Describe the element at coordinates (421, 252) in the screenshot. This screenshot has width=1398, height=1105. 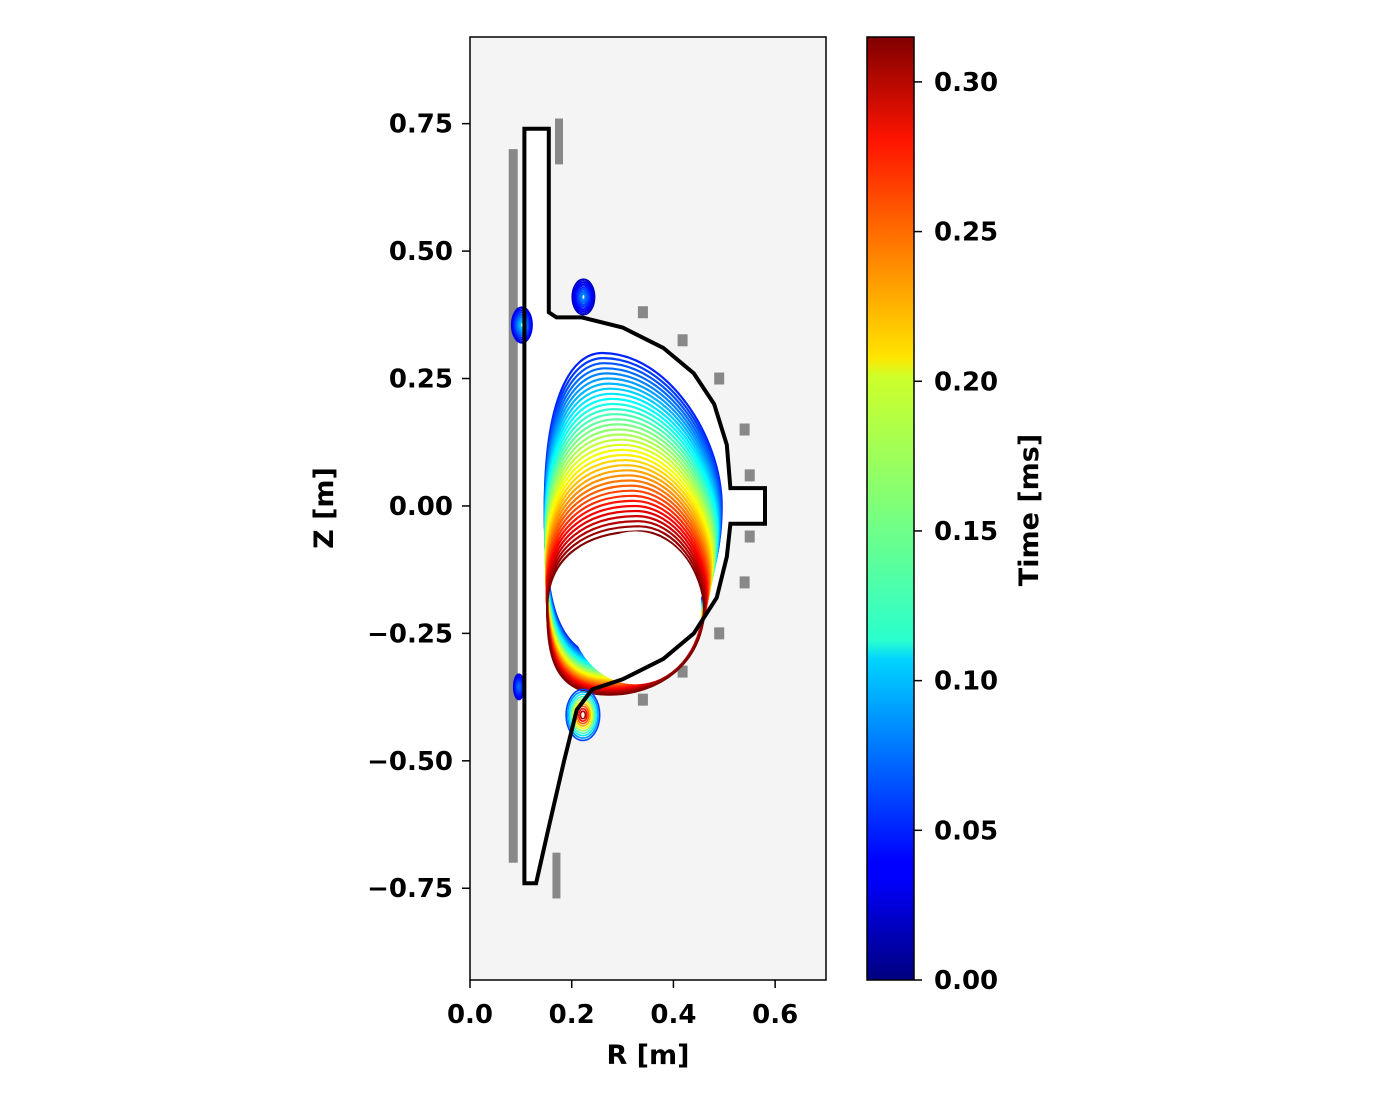
I see `y-tick-label: 0.50` at that location.